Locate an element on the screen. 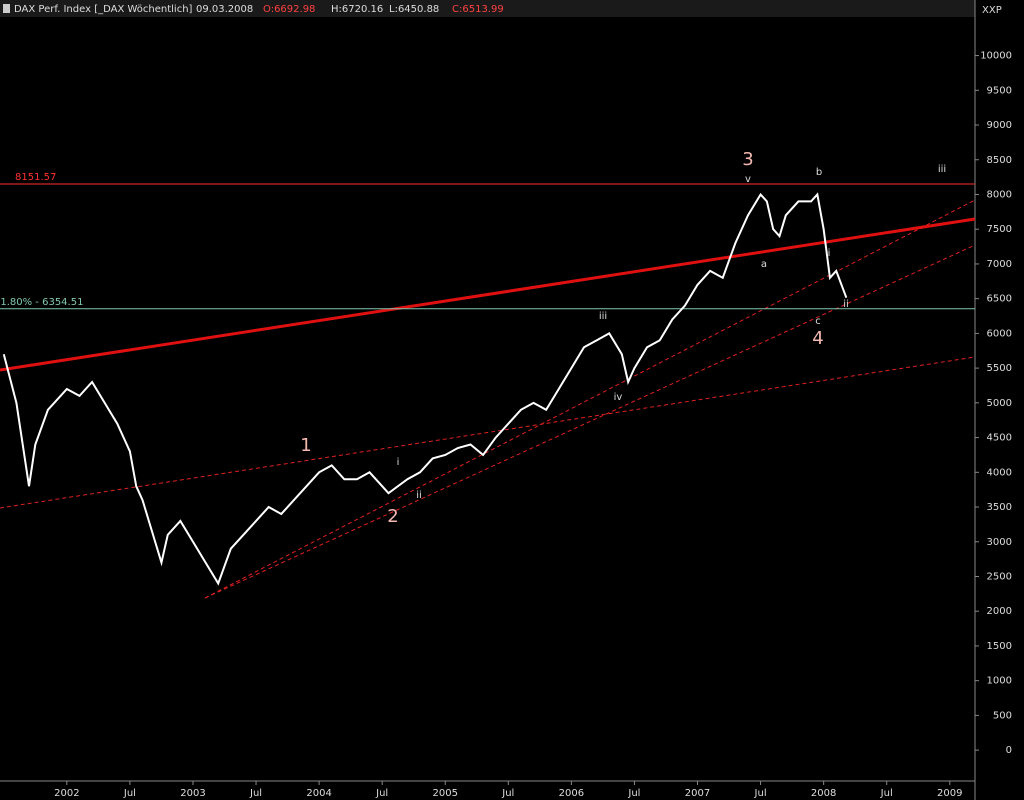 The height and width of the screenshot is (800, 1024). wave-label: 4 is located at coordinates (817, 338).